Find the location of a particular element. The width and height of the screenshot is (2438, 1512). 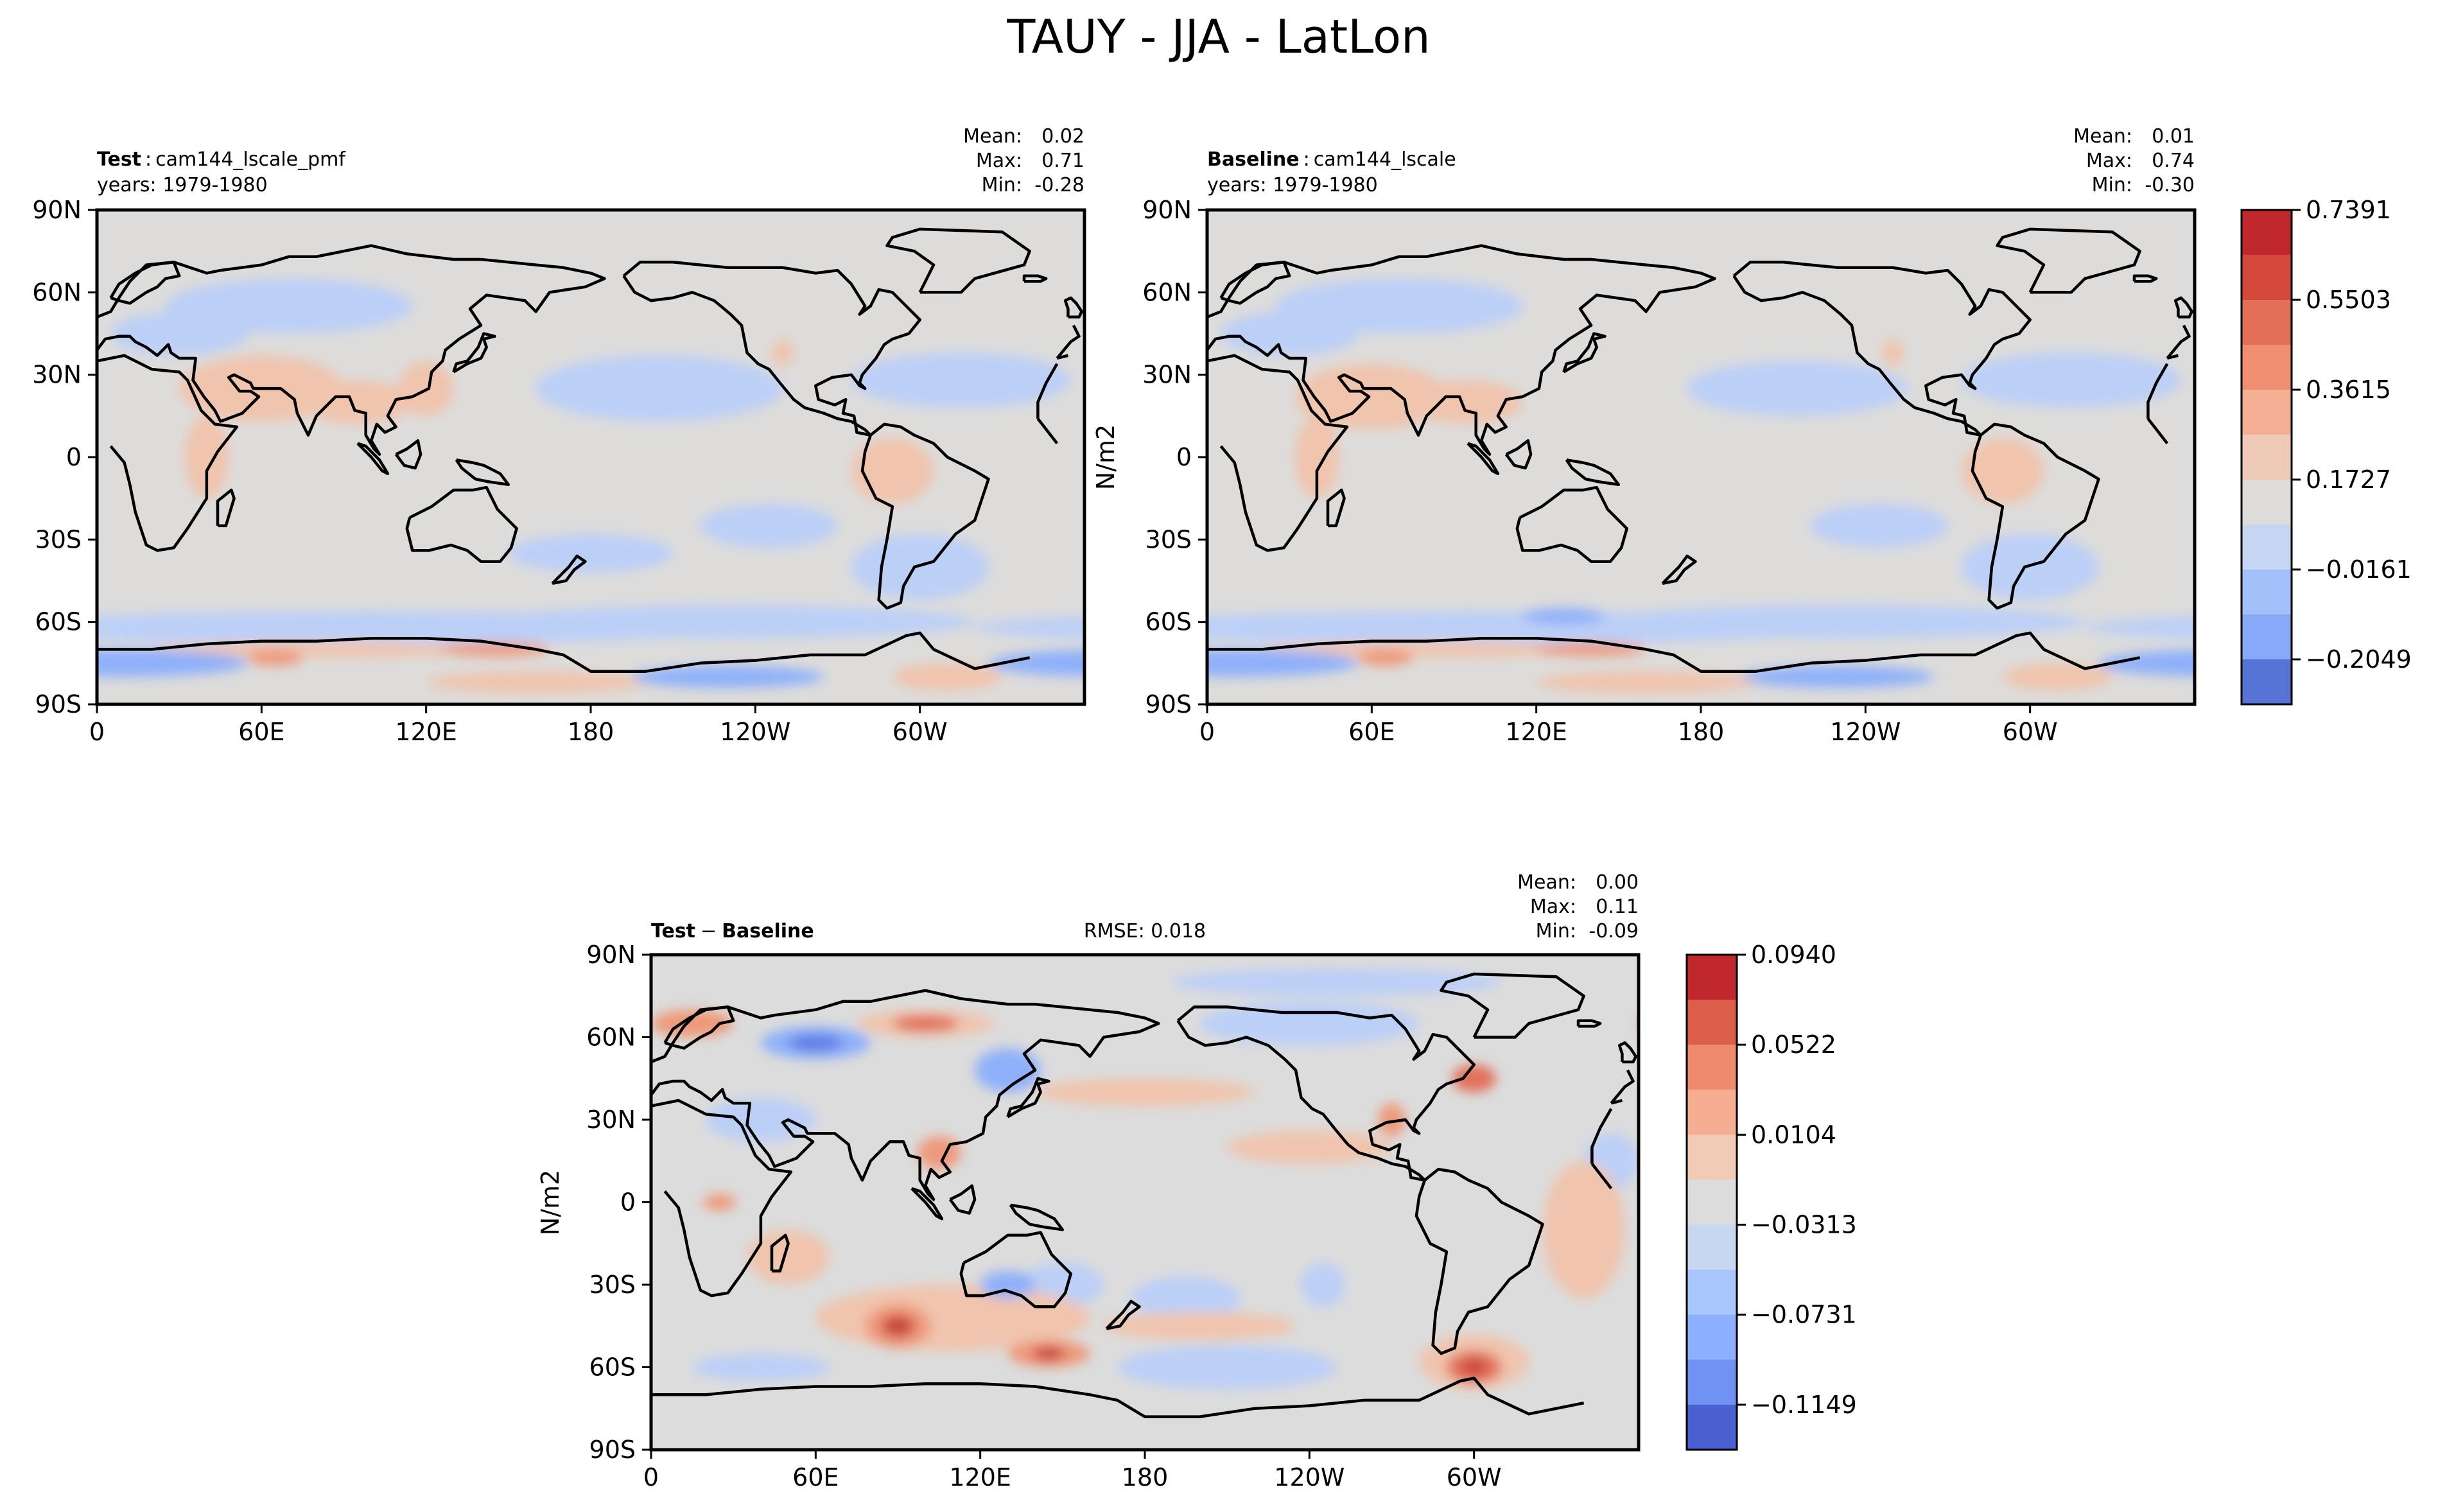

y-tick-label: 60S is located at coordinates (612, 1367).